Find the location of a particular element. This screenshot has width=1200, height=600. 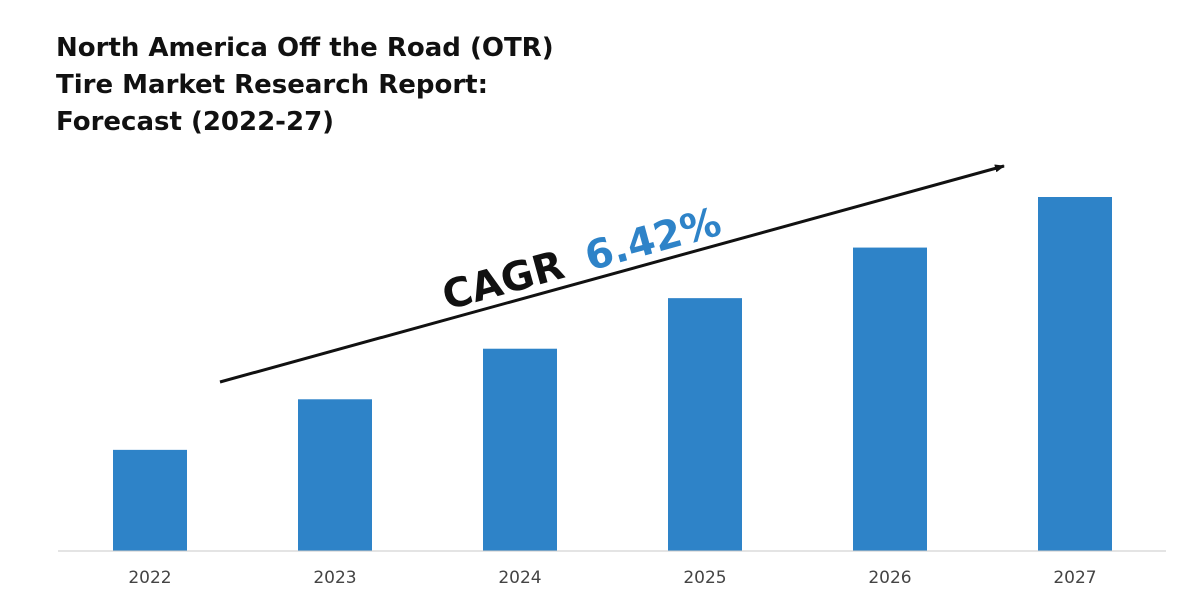

x-tick-label-2026: 2026 is located at coordinates (889, 578).